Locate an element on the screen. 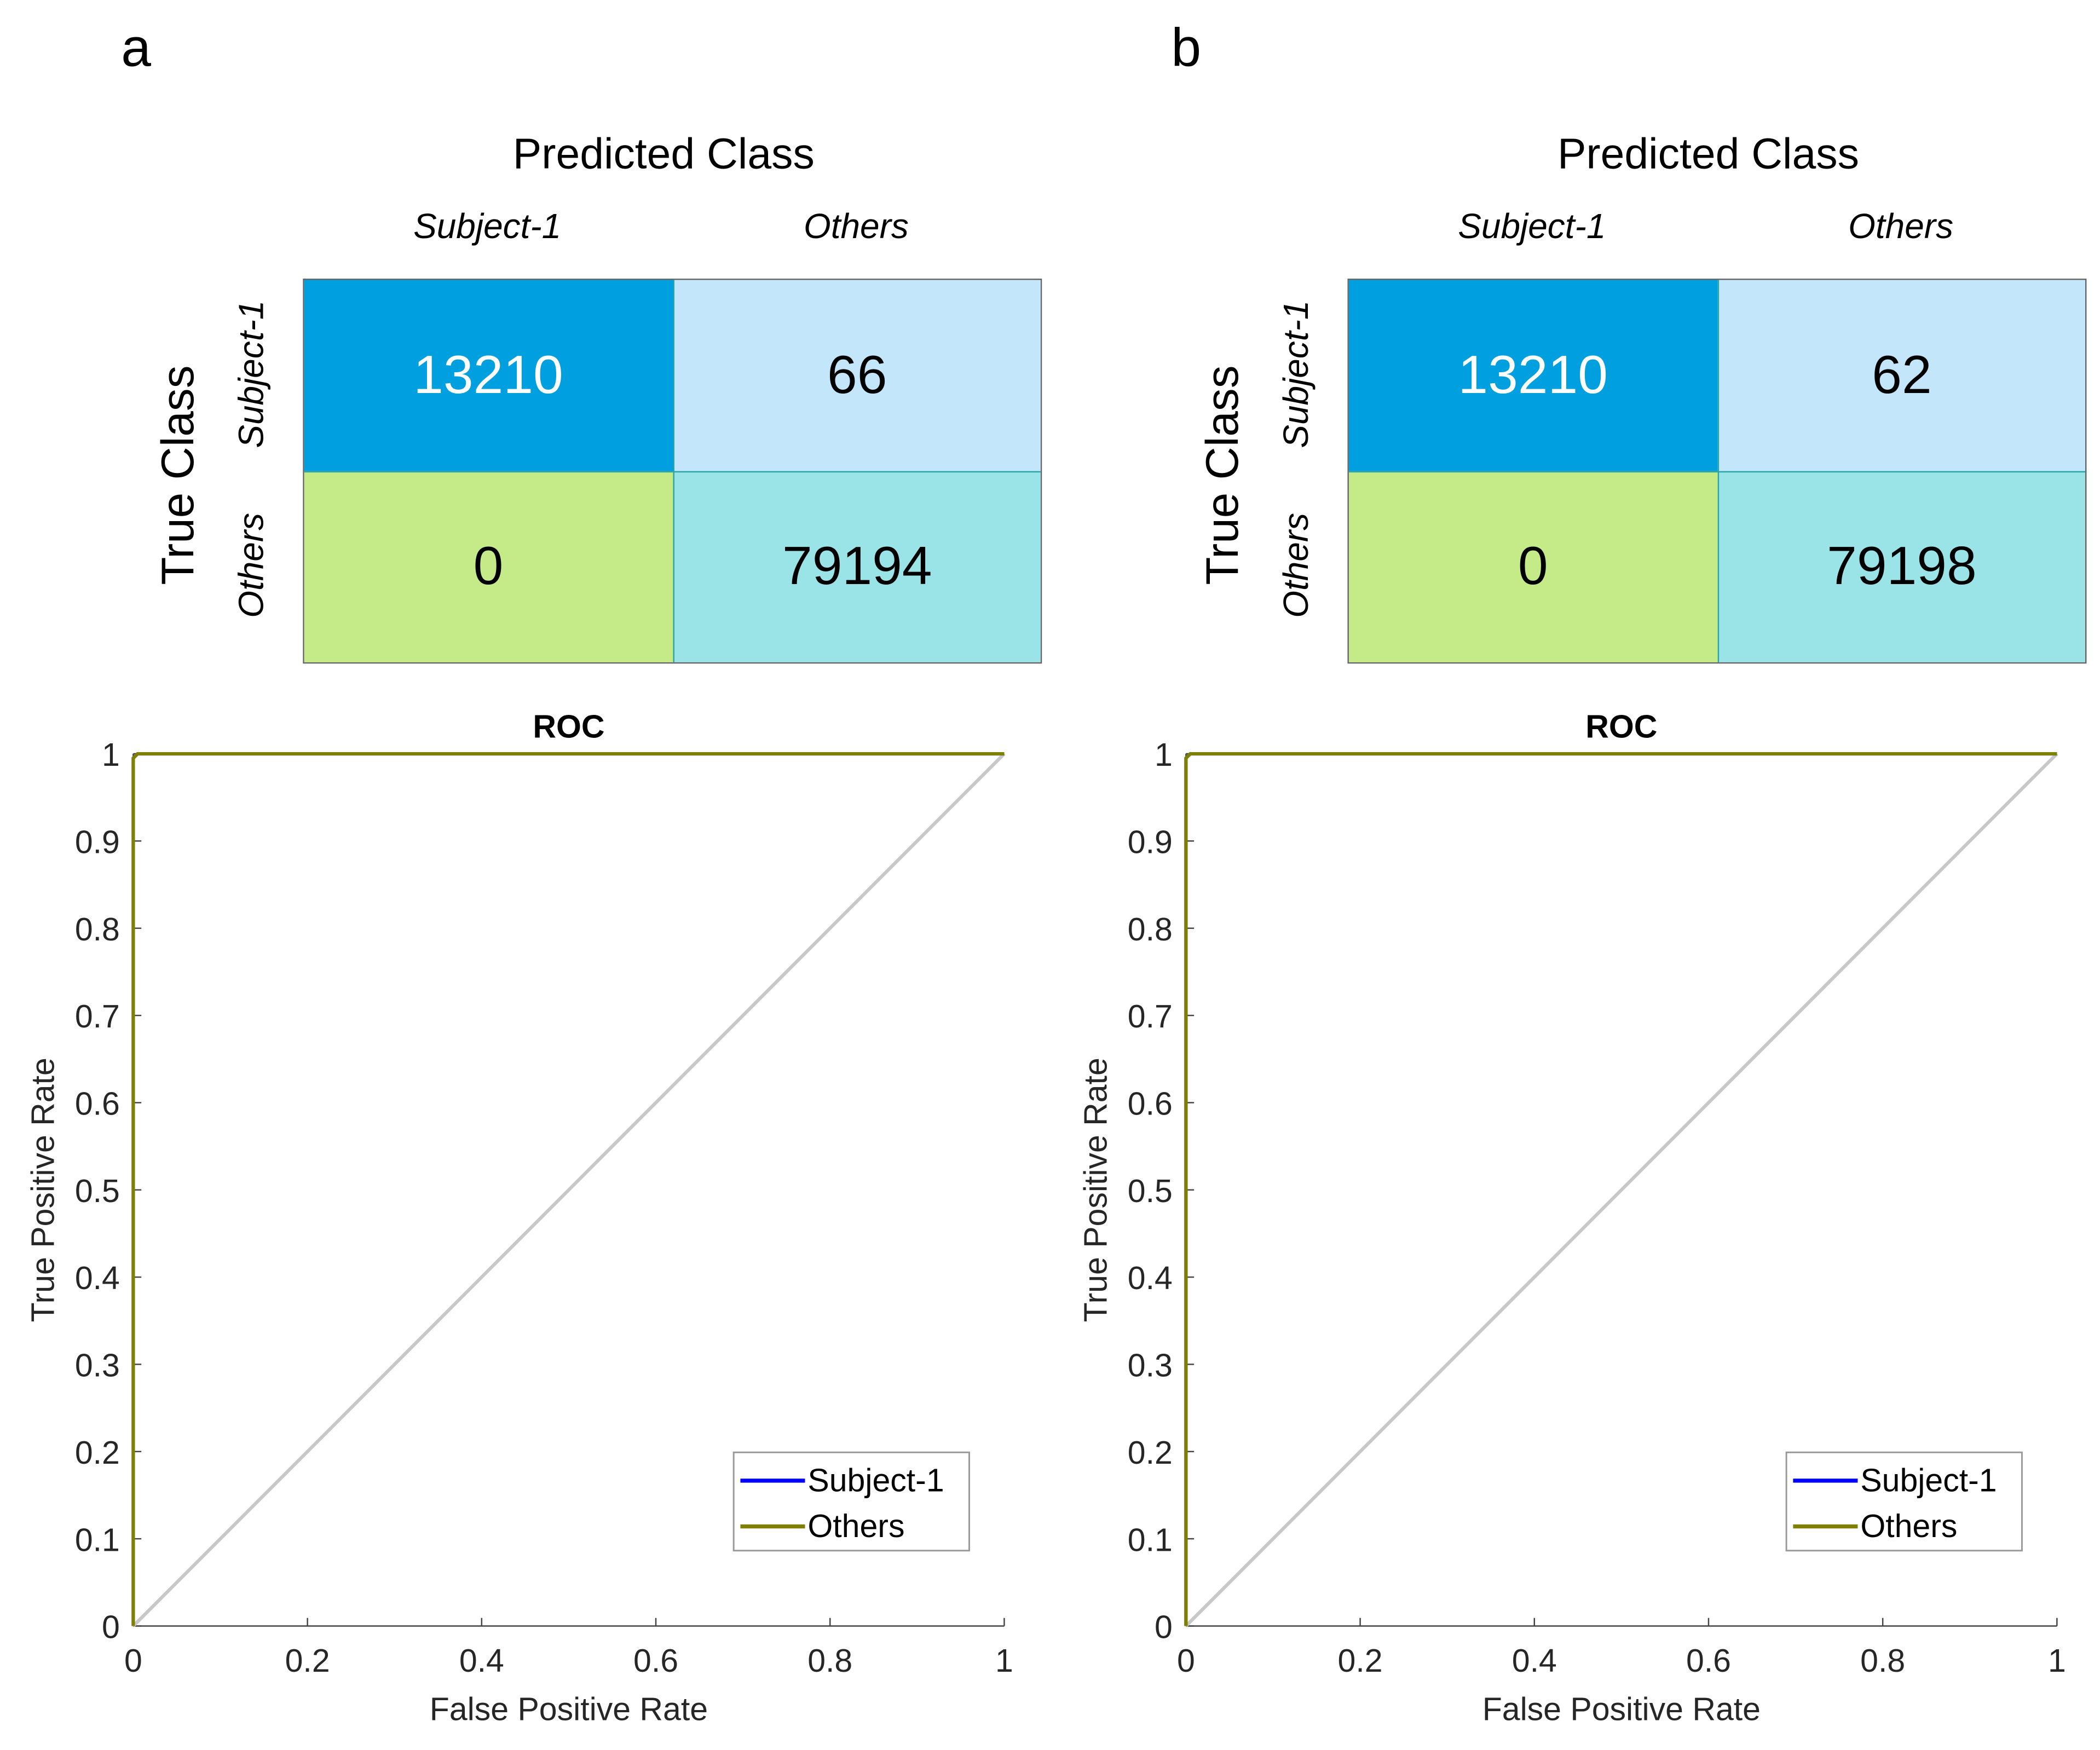  confusion-matrix: 13210 62 0 79198 is located at coordinates (1717, 471).